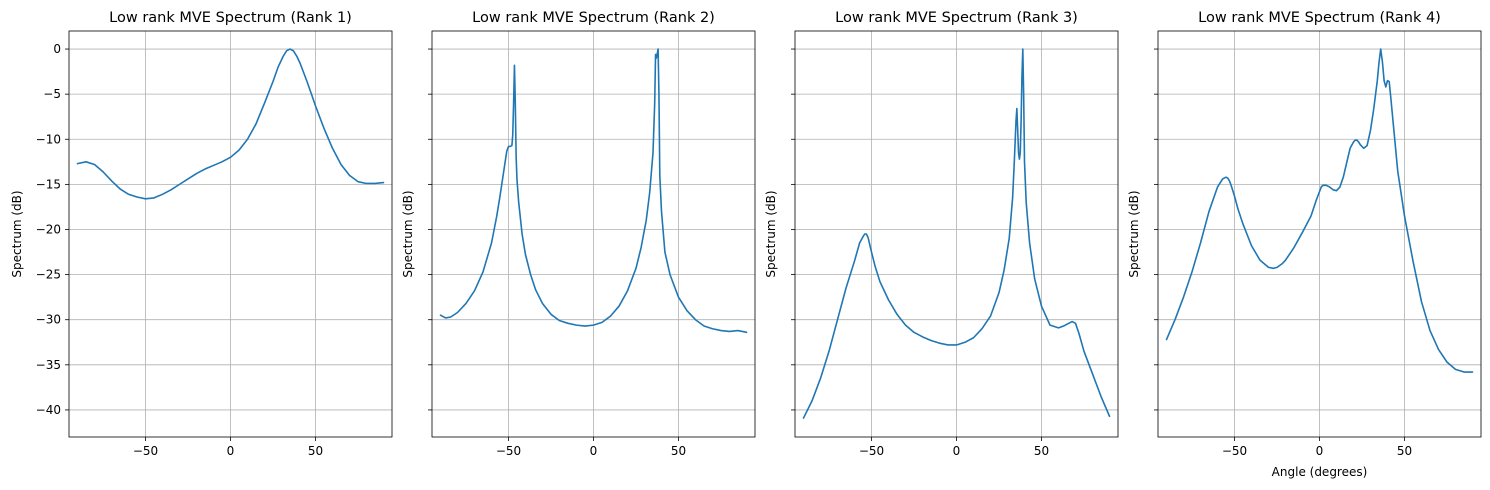  Describe the element at coordinates (57, 49) in the screenshot. I see `y-tick-label: 0` at that location.